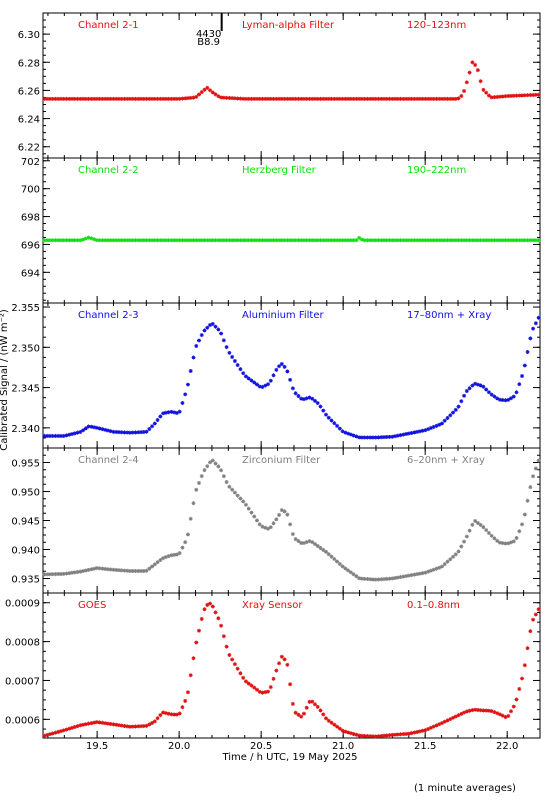 This screenshot has width=550, height=800. I want to click on y-tick-label: 0.955, so click(25, 464).